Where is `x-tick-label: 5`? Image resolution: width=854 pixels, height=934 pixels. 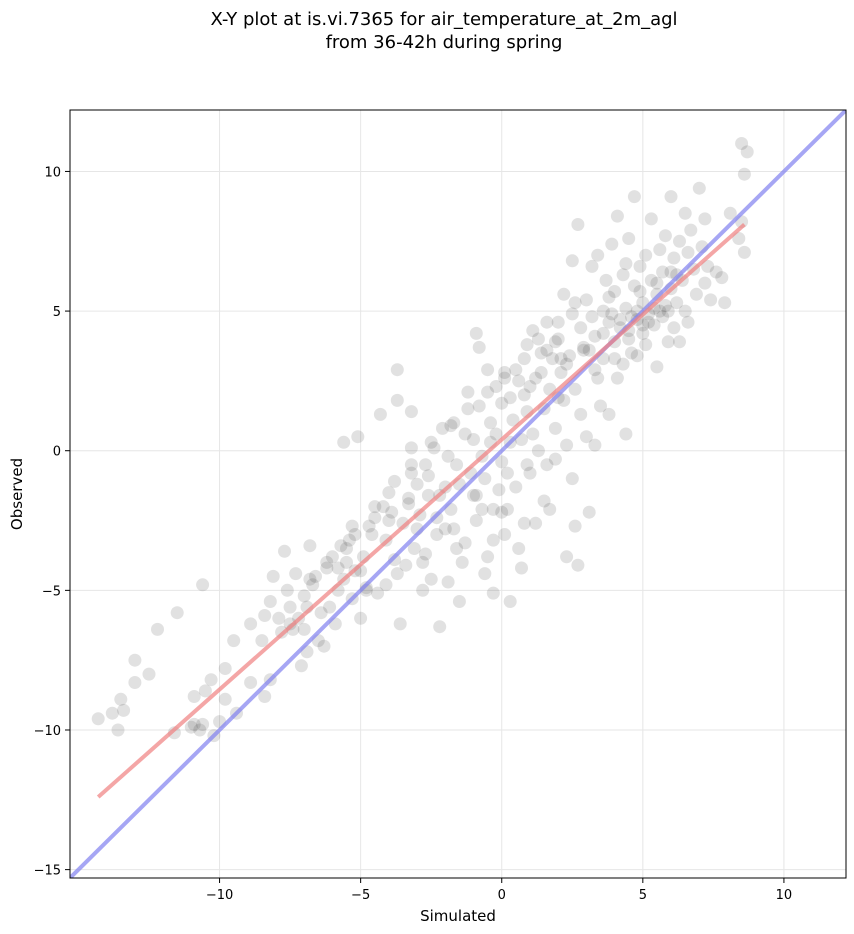 x-tick-label: 5 is located at coordinates (643, 895).